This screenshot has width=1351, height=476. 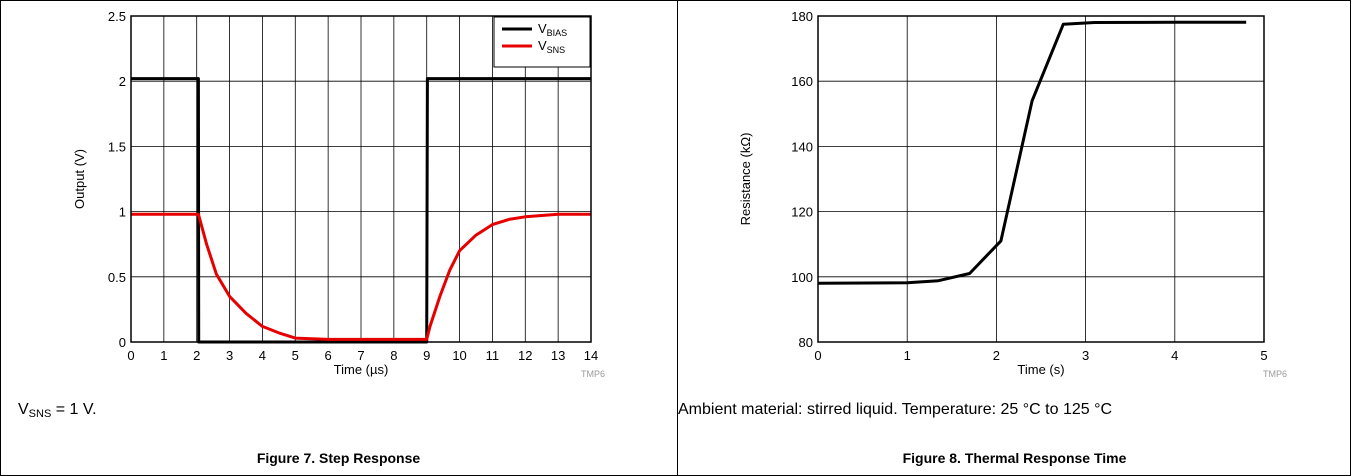 What do you see at coordinates (551, 46) in the screenshot?
I see `legend-label: VSNS` at bounding box center [551, 46].